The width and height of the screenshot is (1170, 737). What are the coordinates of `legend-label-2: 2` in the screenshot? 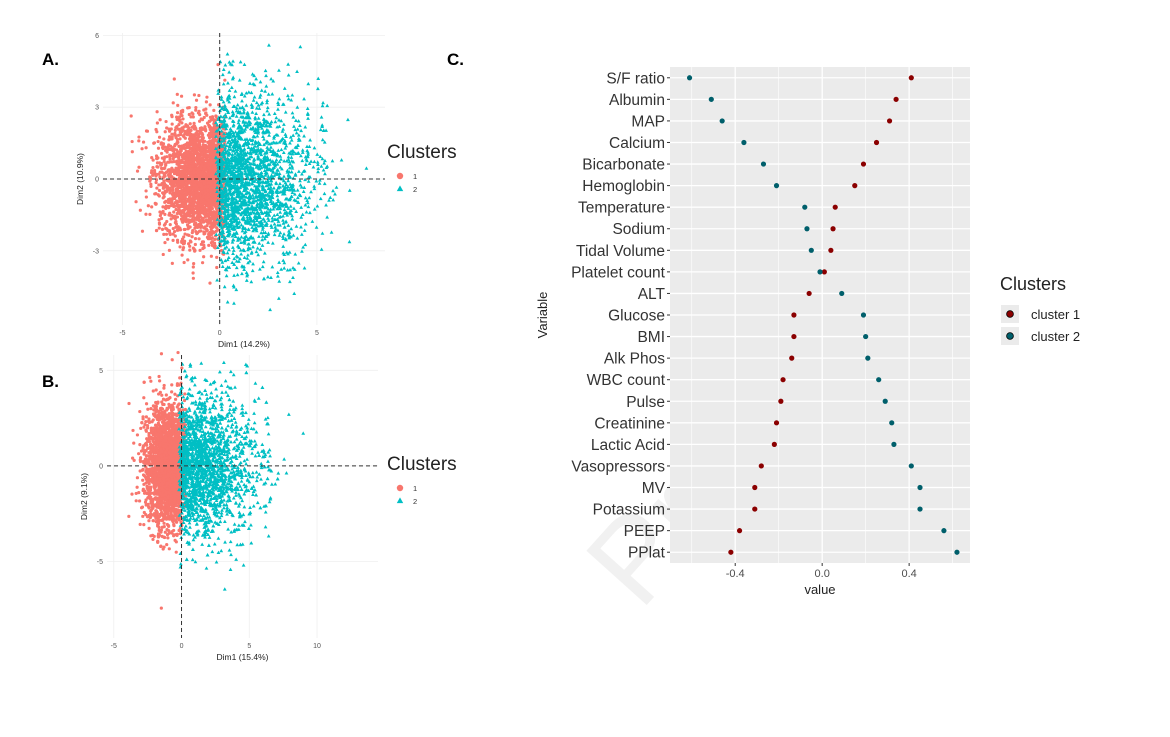 It's located at (415, 189).